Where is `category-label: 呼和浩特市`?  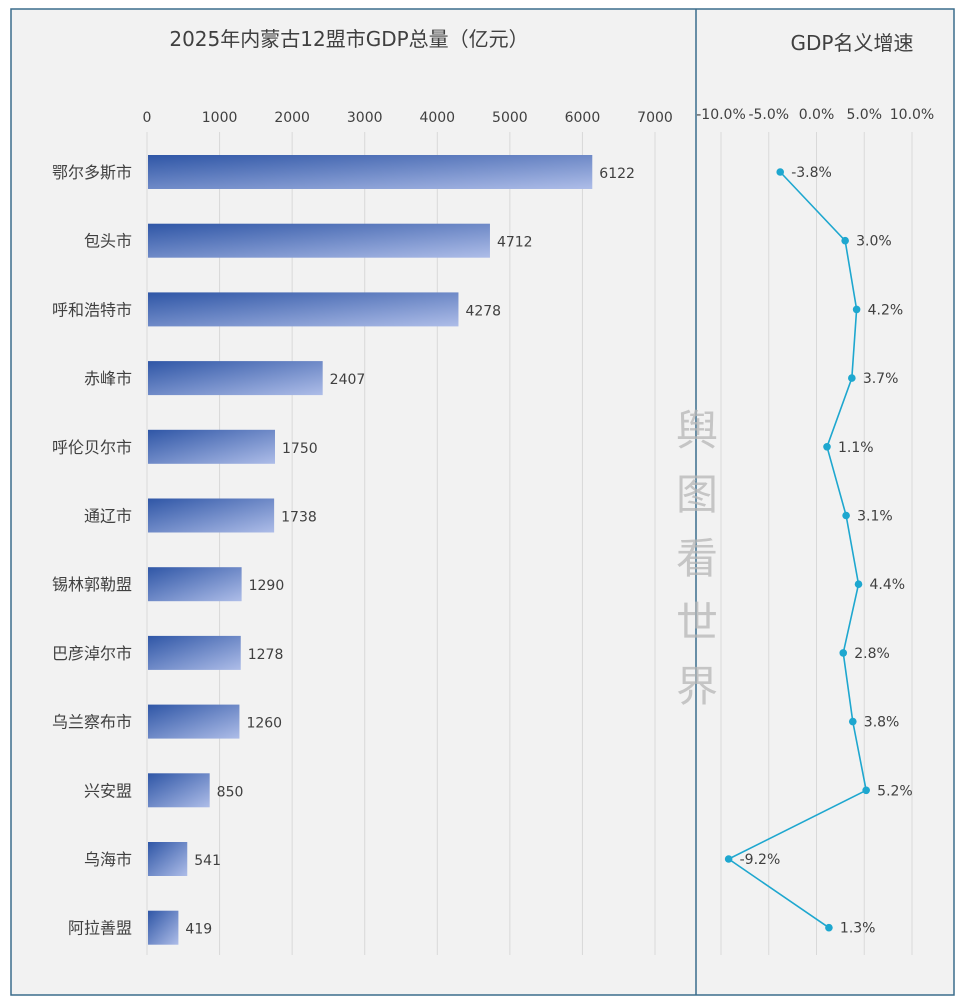
category-label: 呼和浩特市 is located at coordinates (92, 309).